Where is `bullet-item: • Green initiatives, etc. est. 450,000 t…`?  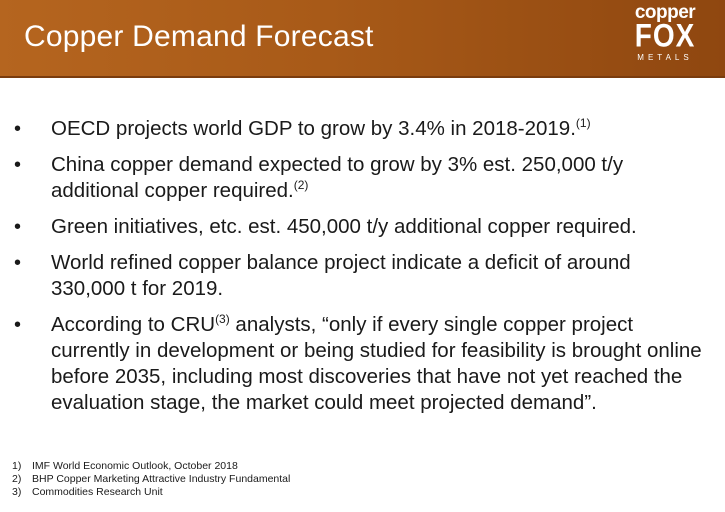 bullet-item: • Green initiatives, etc. est. 450,000 t… is located at coordinates (362, 227).